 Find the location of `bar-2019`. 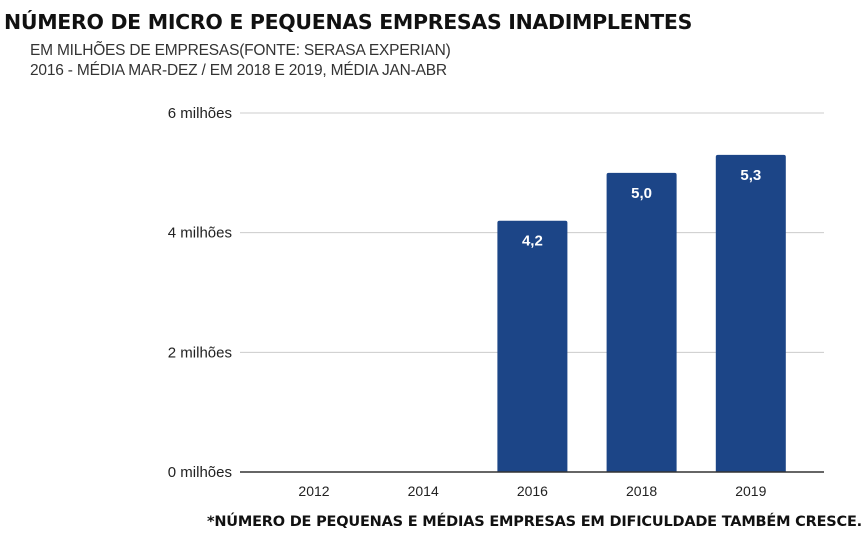

bar-2019 is located at coordinates (750, 313).